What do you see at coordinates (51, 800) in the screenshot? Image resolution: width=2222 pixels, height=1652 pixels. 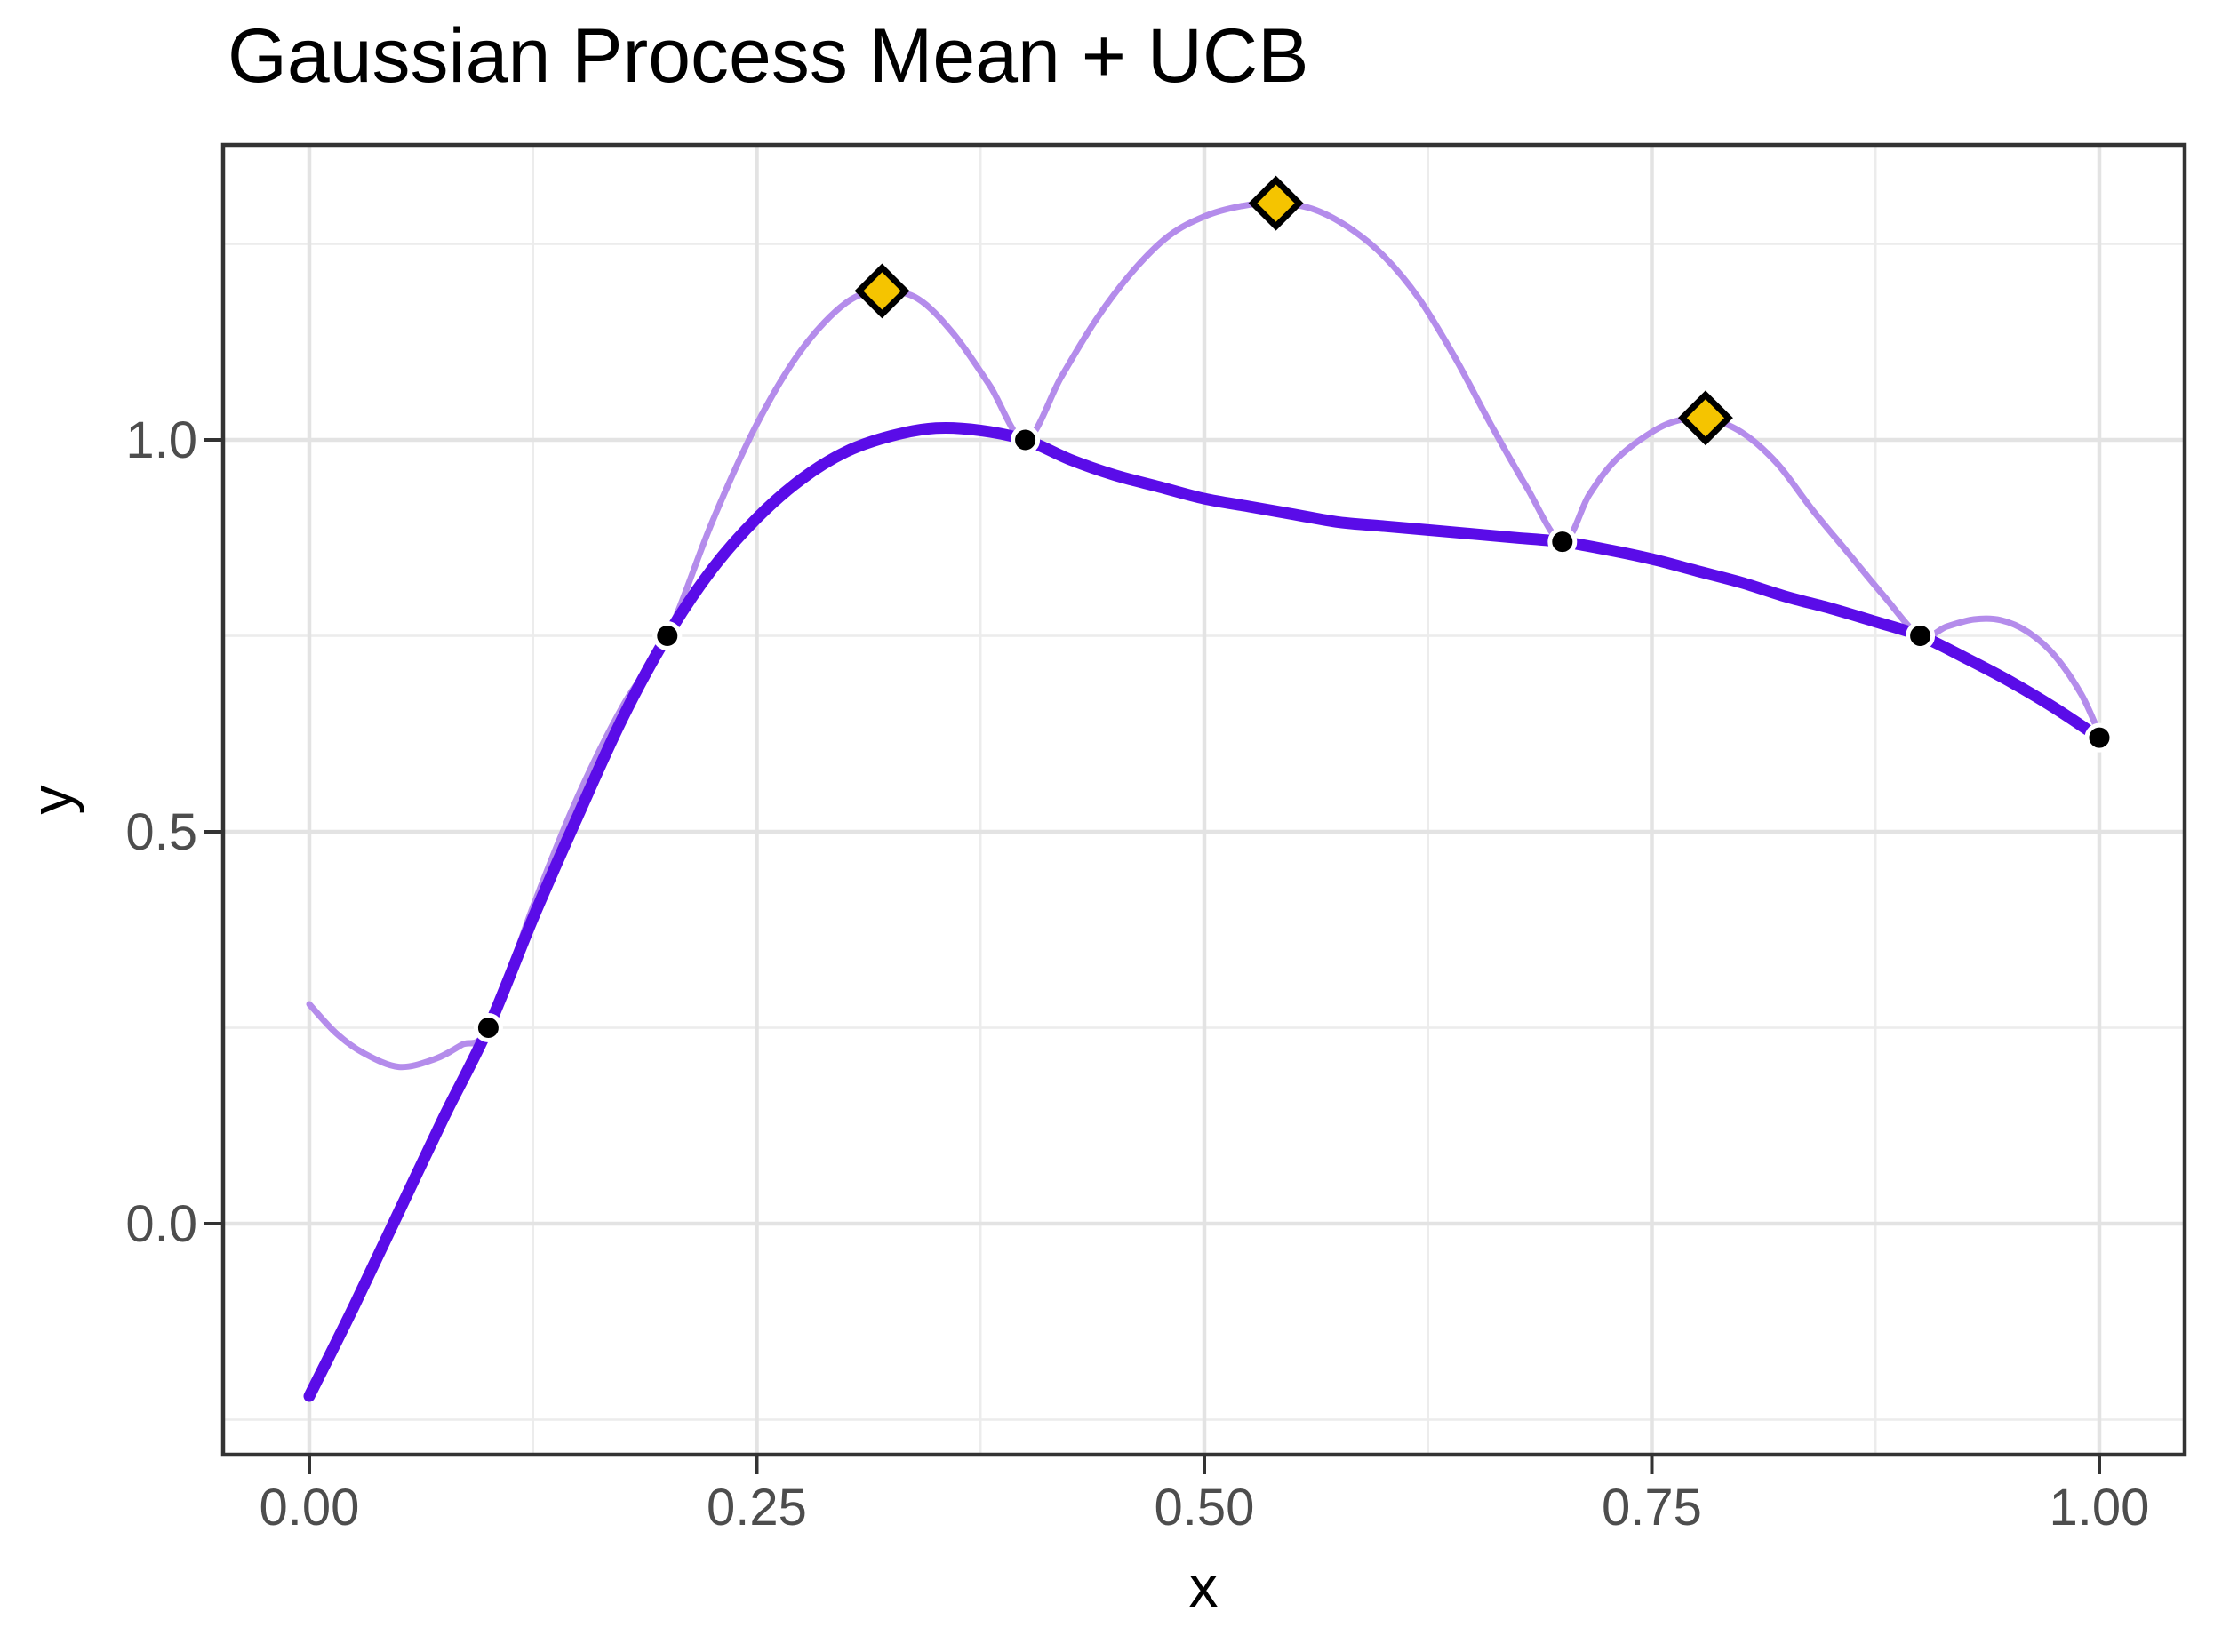 I see `y-axis-title: y` at bounding box center [51, 800].